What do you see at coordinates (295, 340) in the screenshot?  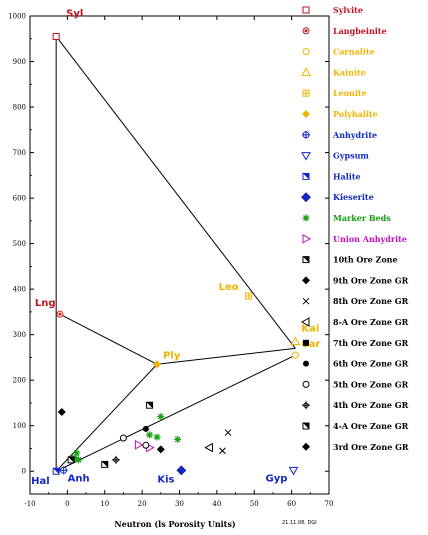 I see `mineral-point-kainite` at bounding box center [295, 340].